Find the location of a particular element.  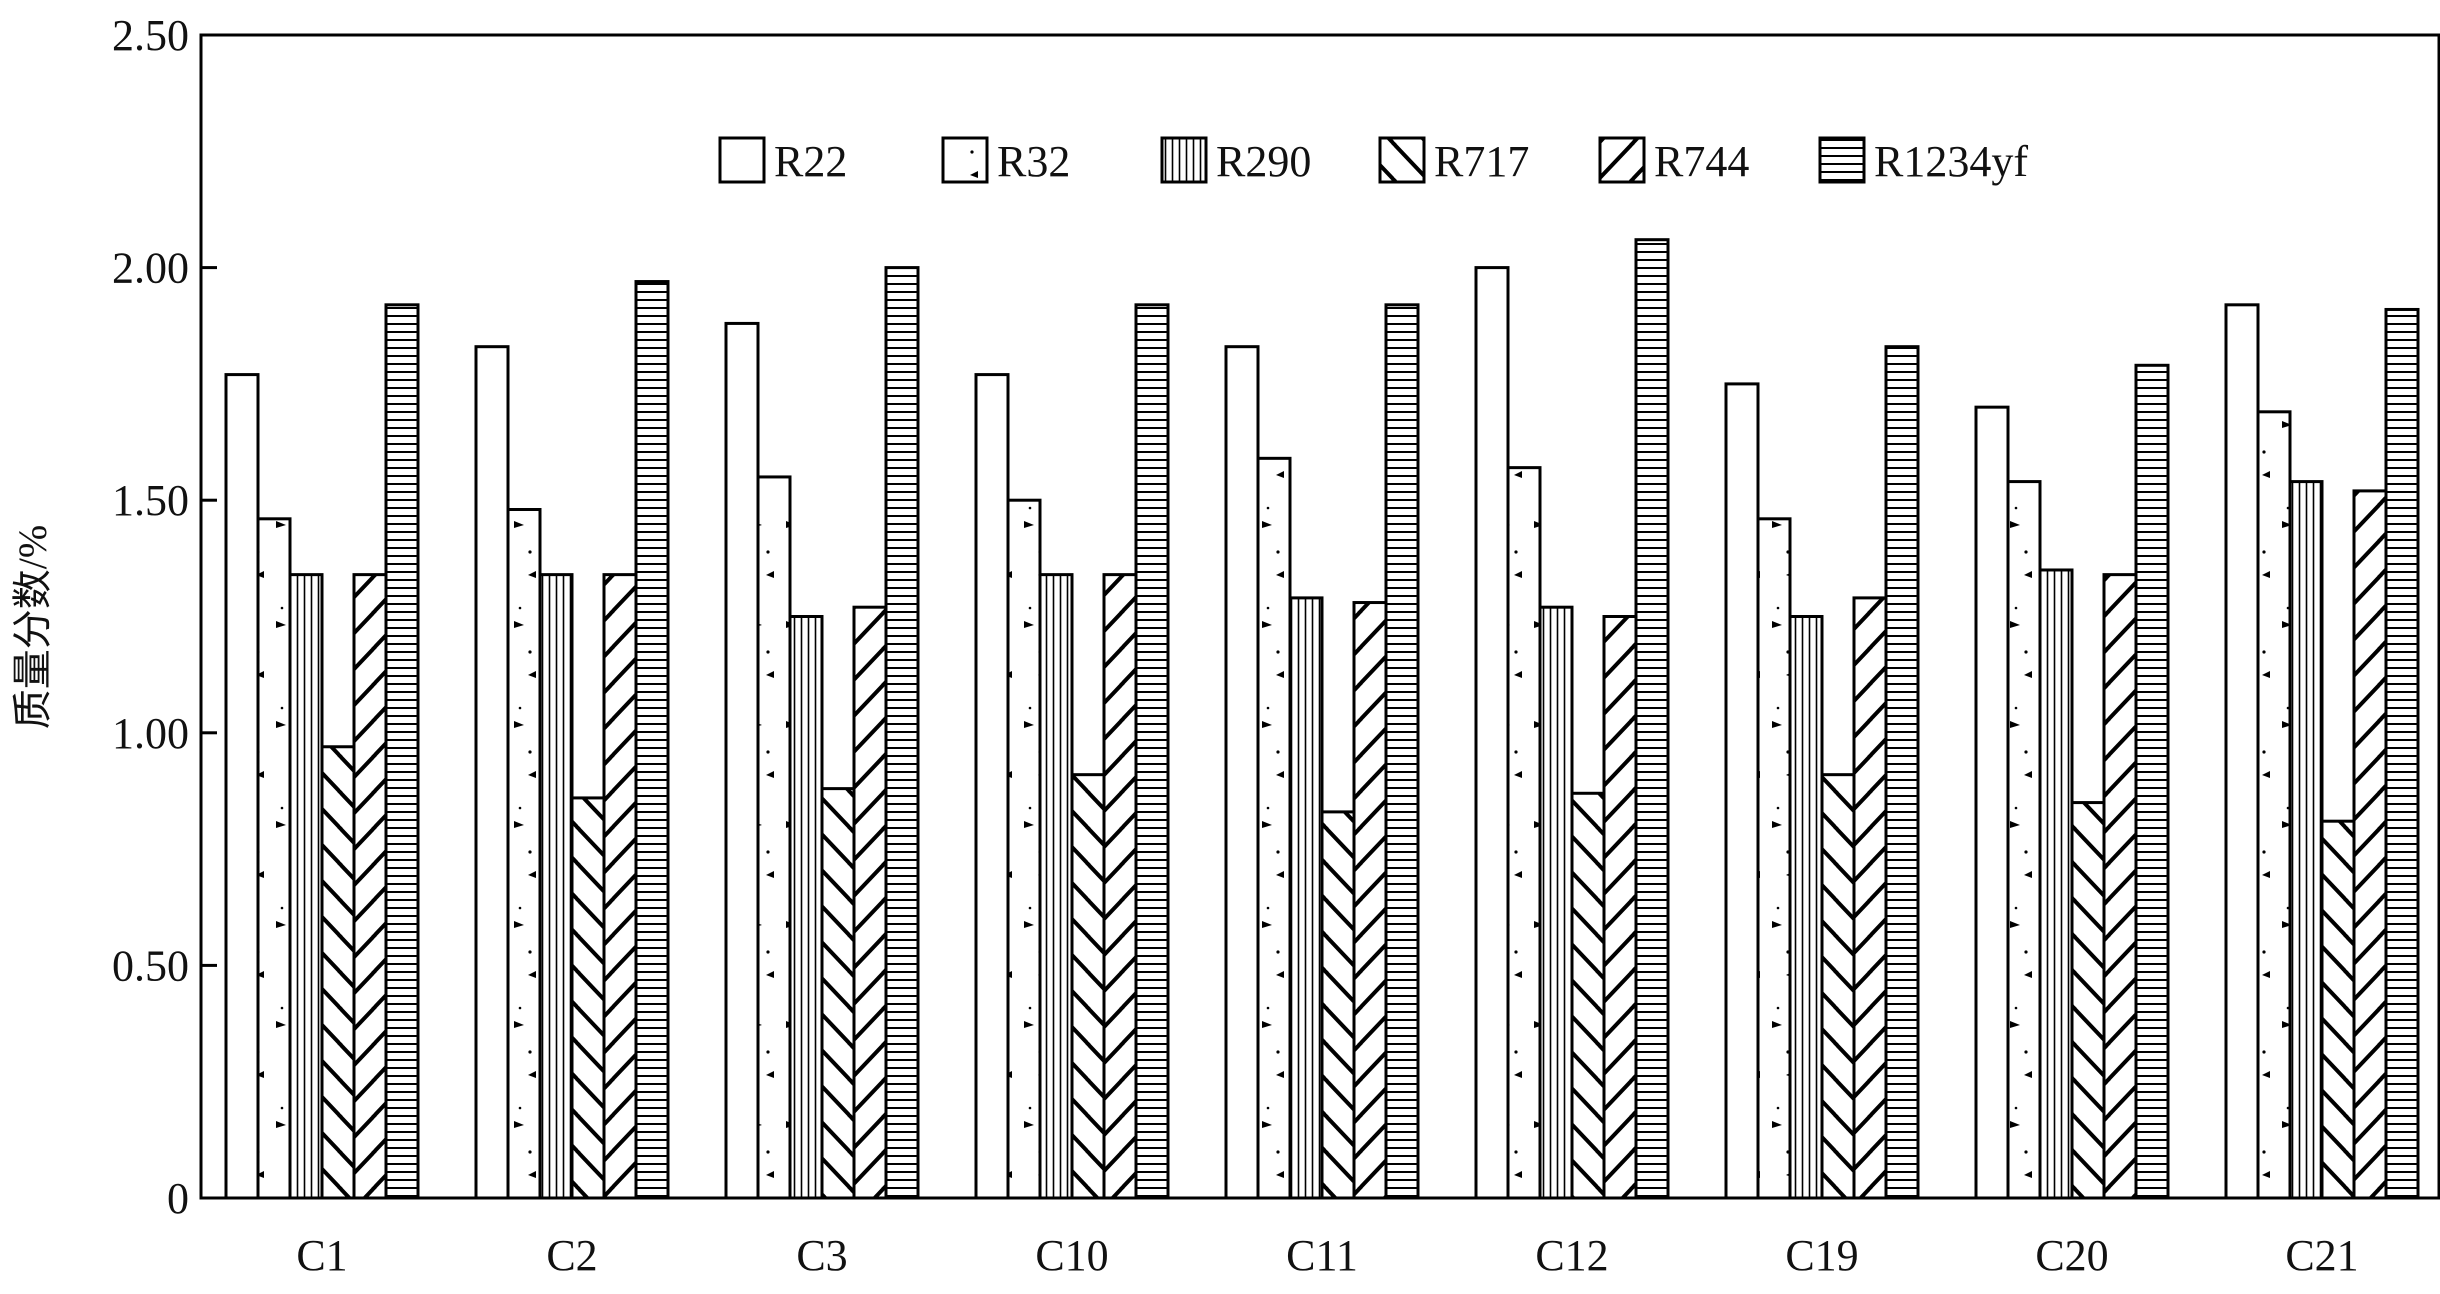

legend-swatch-r1234yf is located at coordinates (1842, 160).